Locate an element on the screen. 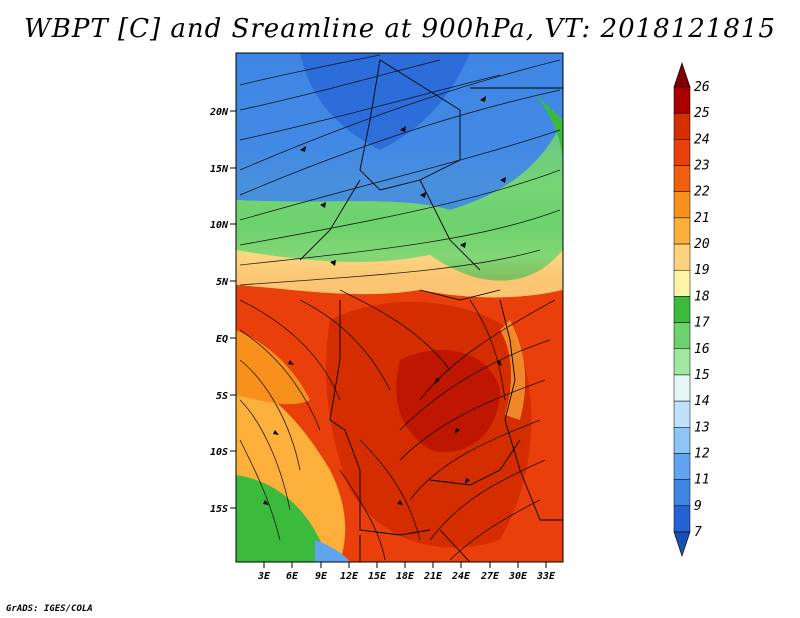  lon-label: 15E is located at coordinates (377, 576).